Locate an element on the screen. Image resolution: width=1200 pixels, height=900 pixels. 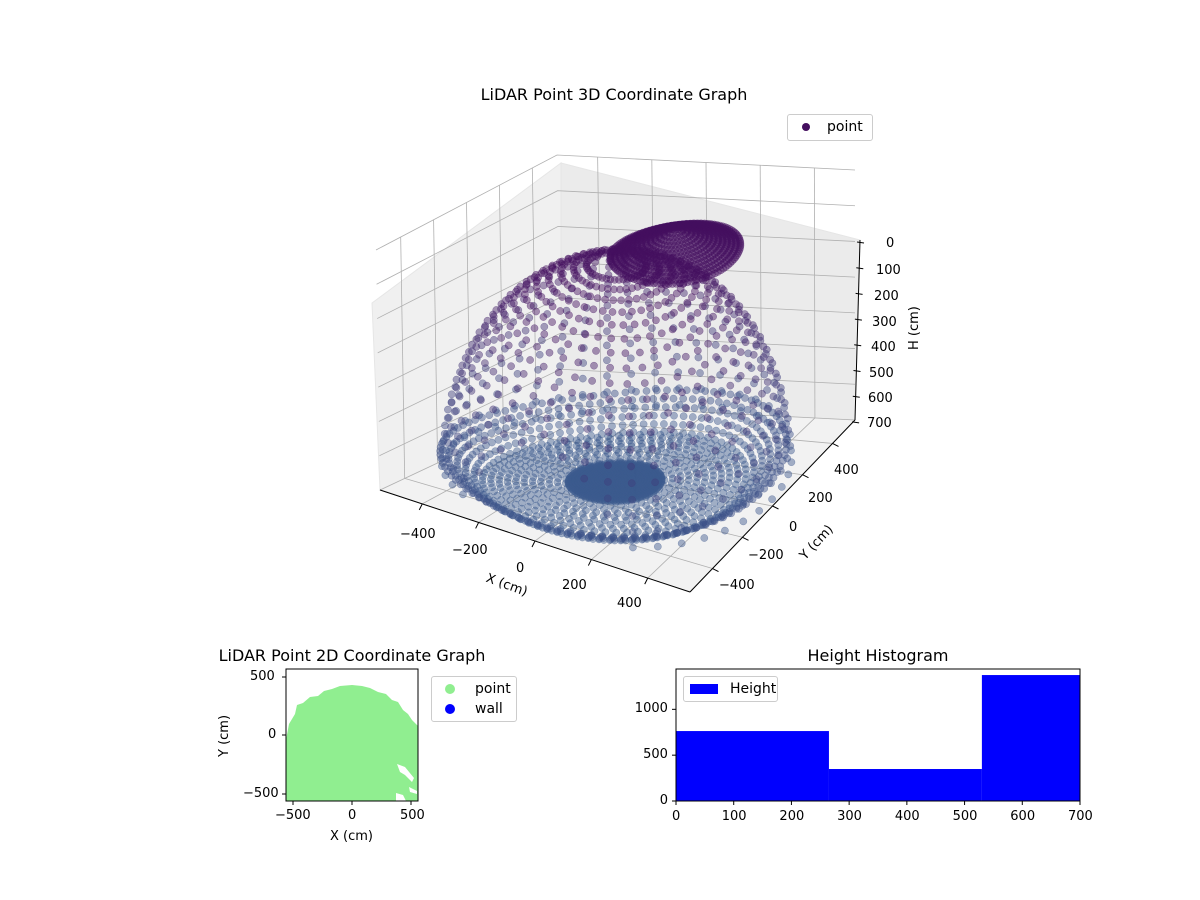
z-tick-label: 100 is located at coordinates (888, 270).